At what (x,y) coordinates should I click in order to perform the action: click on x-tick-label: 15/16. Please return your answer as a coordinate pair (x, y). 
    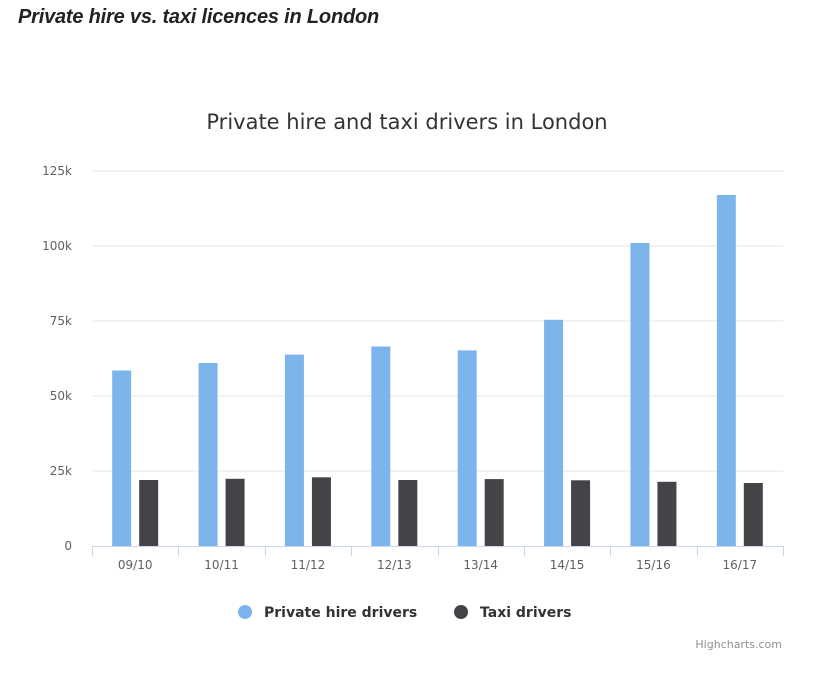
    Looking at the image, I should click on (653, 565).